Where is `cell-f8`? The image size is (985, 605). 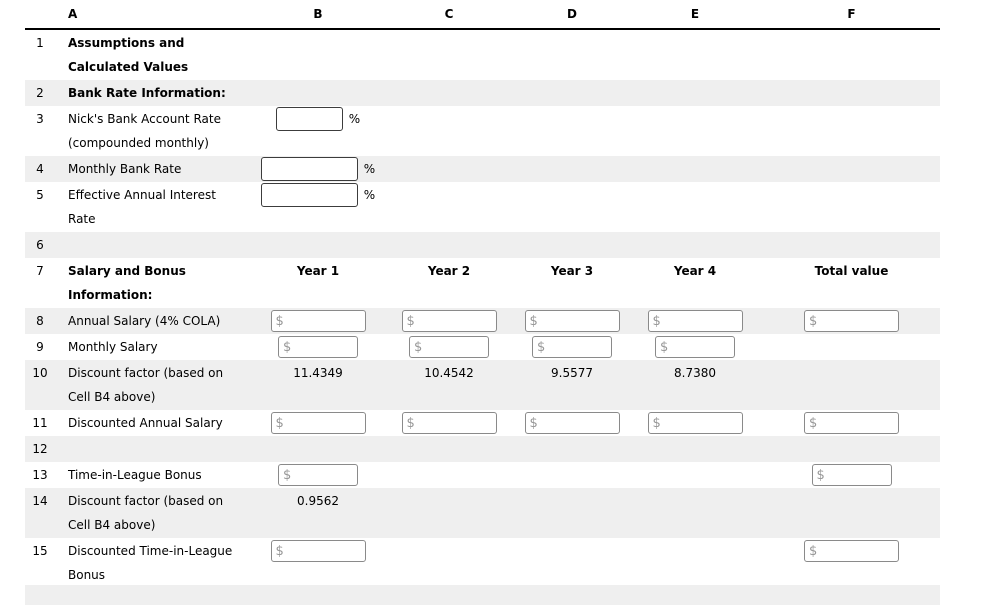 cell-f8 is located at coordinates (851, 321).